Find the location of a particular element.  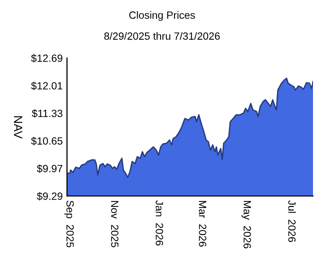

y-axis-title: NAV is located at coordinates (18, 127).